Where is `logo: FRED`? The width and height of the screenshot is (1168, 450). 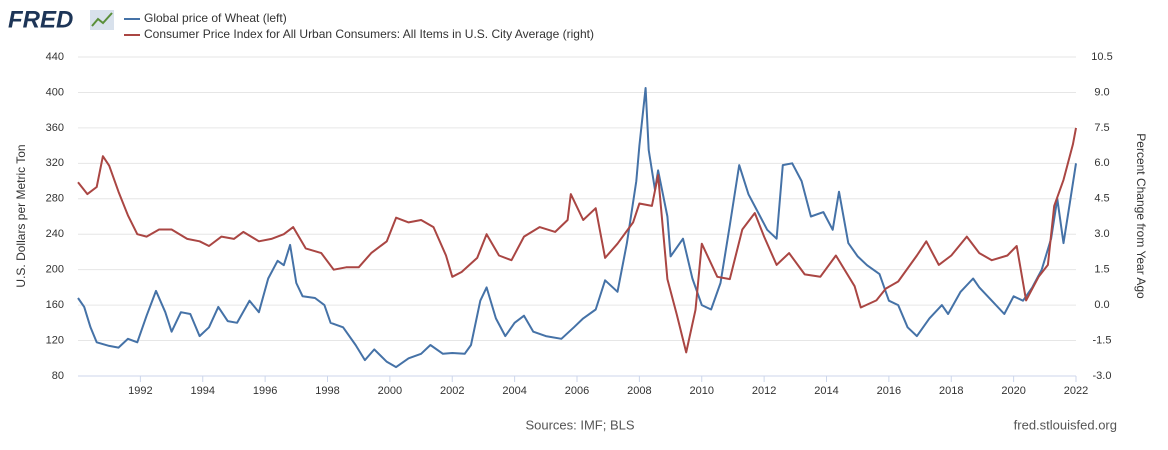 logo: FRED is located at coordinates (40, 19).